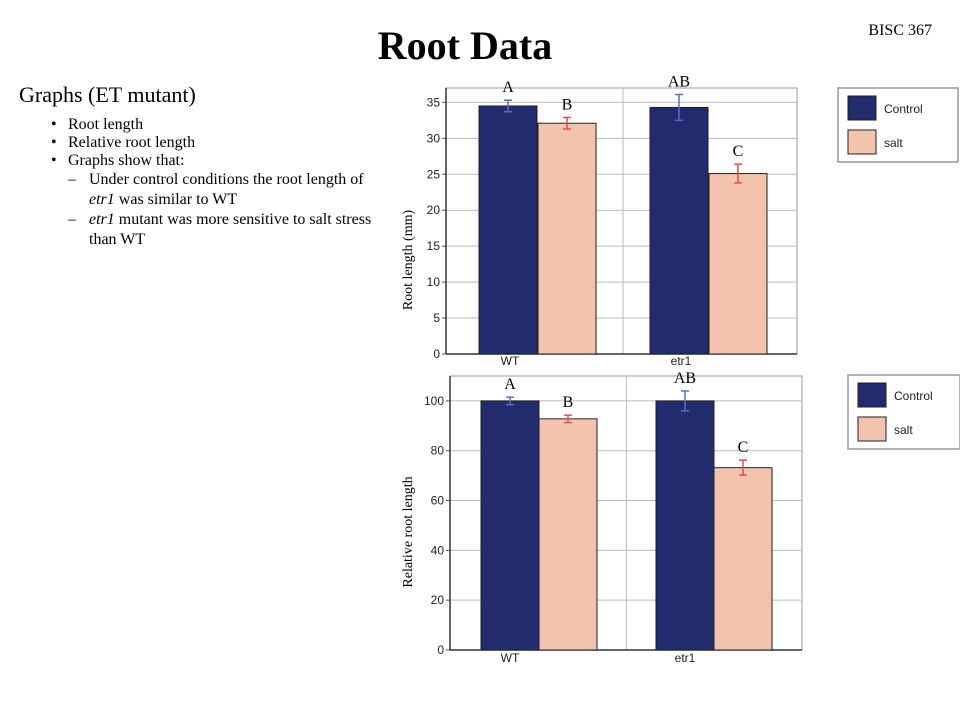 Image resolution: width=960 pixels, height=720 pixels. Describe the element at coordinates (214, 161) in the screenshot. I see `bullet-item: Graphs show that:` at that location.